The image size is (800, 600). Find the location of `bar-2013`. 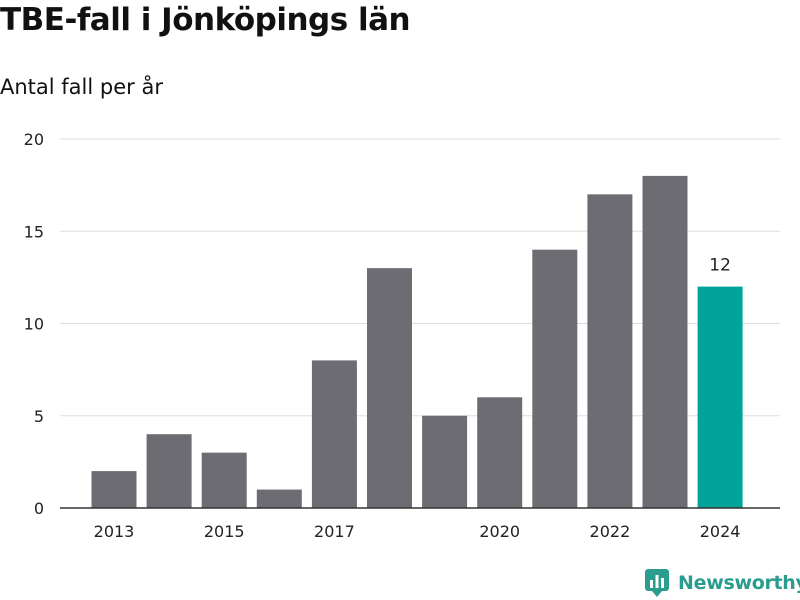

bar-2013 is located at coordinates (114, 489).